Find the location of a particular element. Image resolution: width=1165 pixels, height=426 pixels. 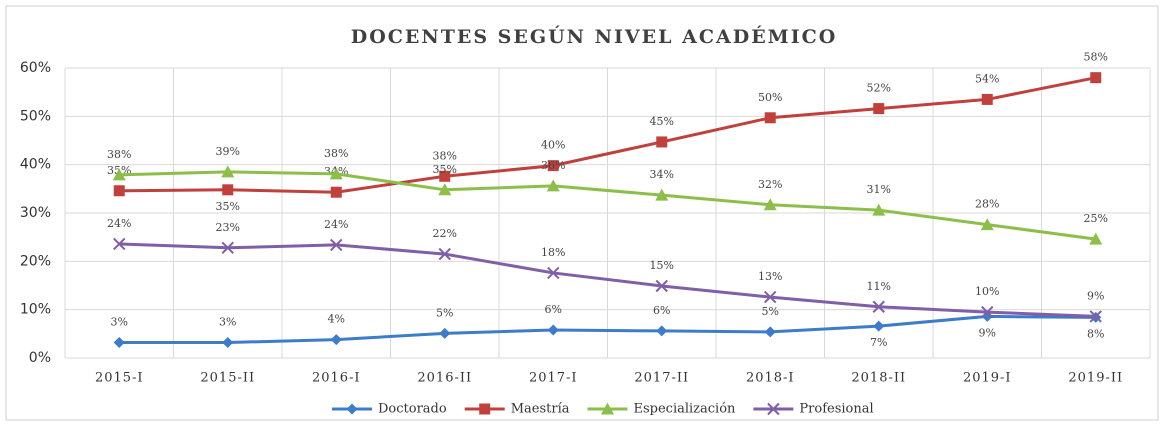

data-label: 7% is located at coordinates (878, 342).